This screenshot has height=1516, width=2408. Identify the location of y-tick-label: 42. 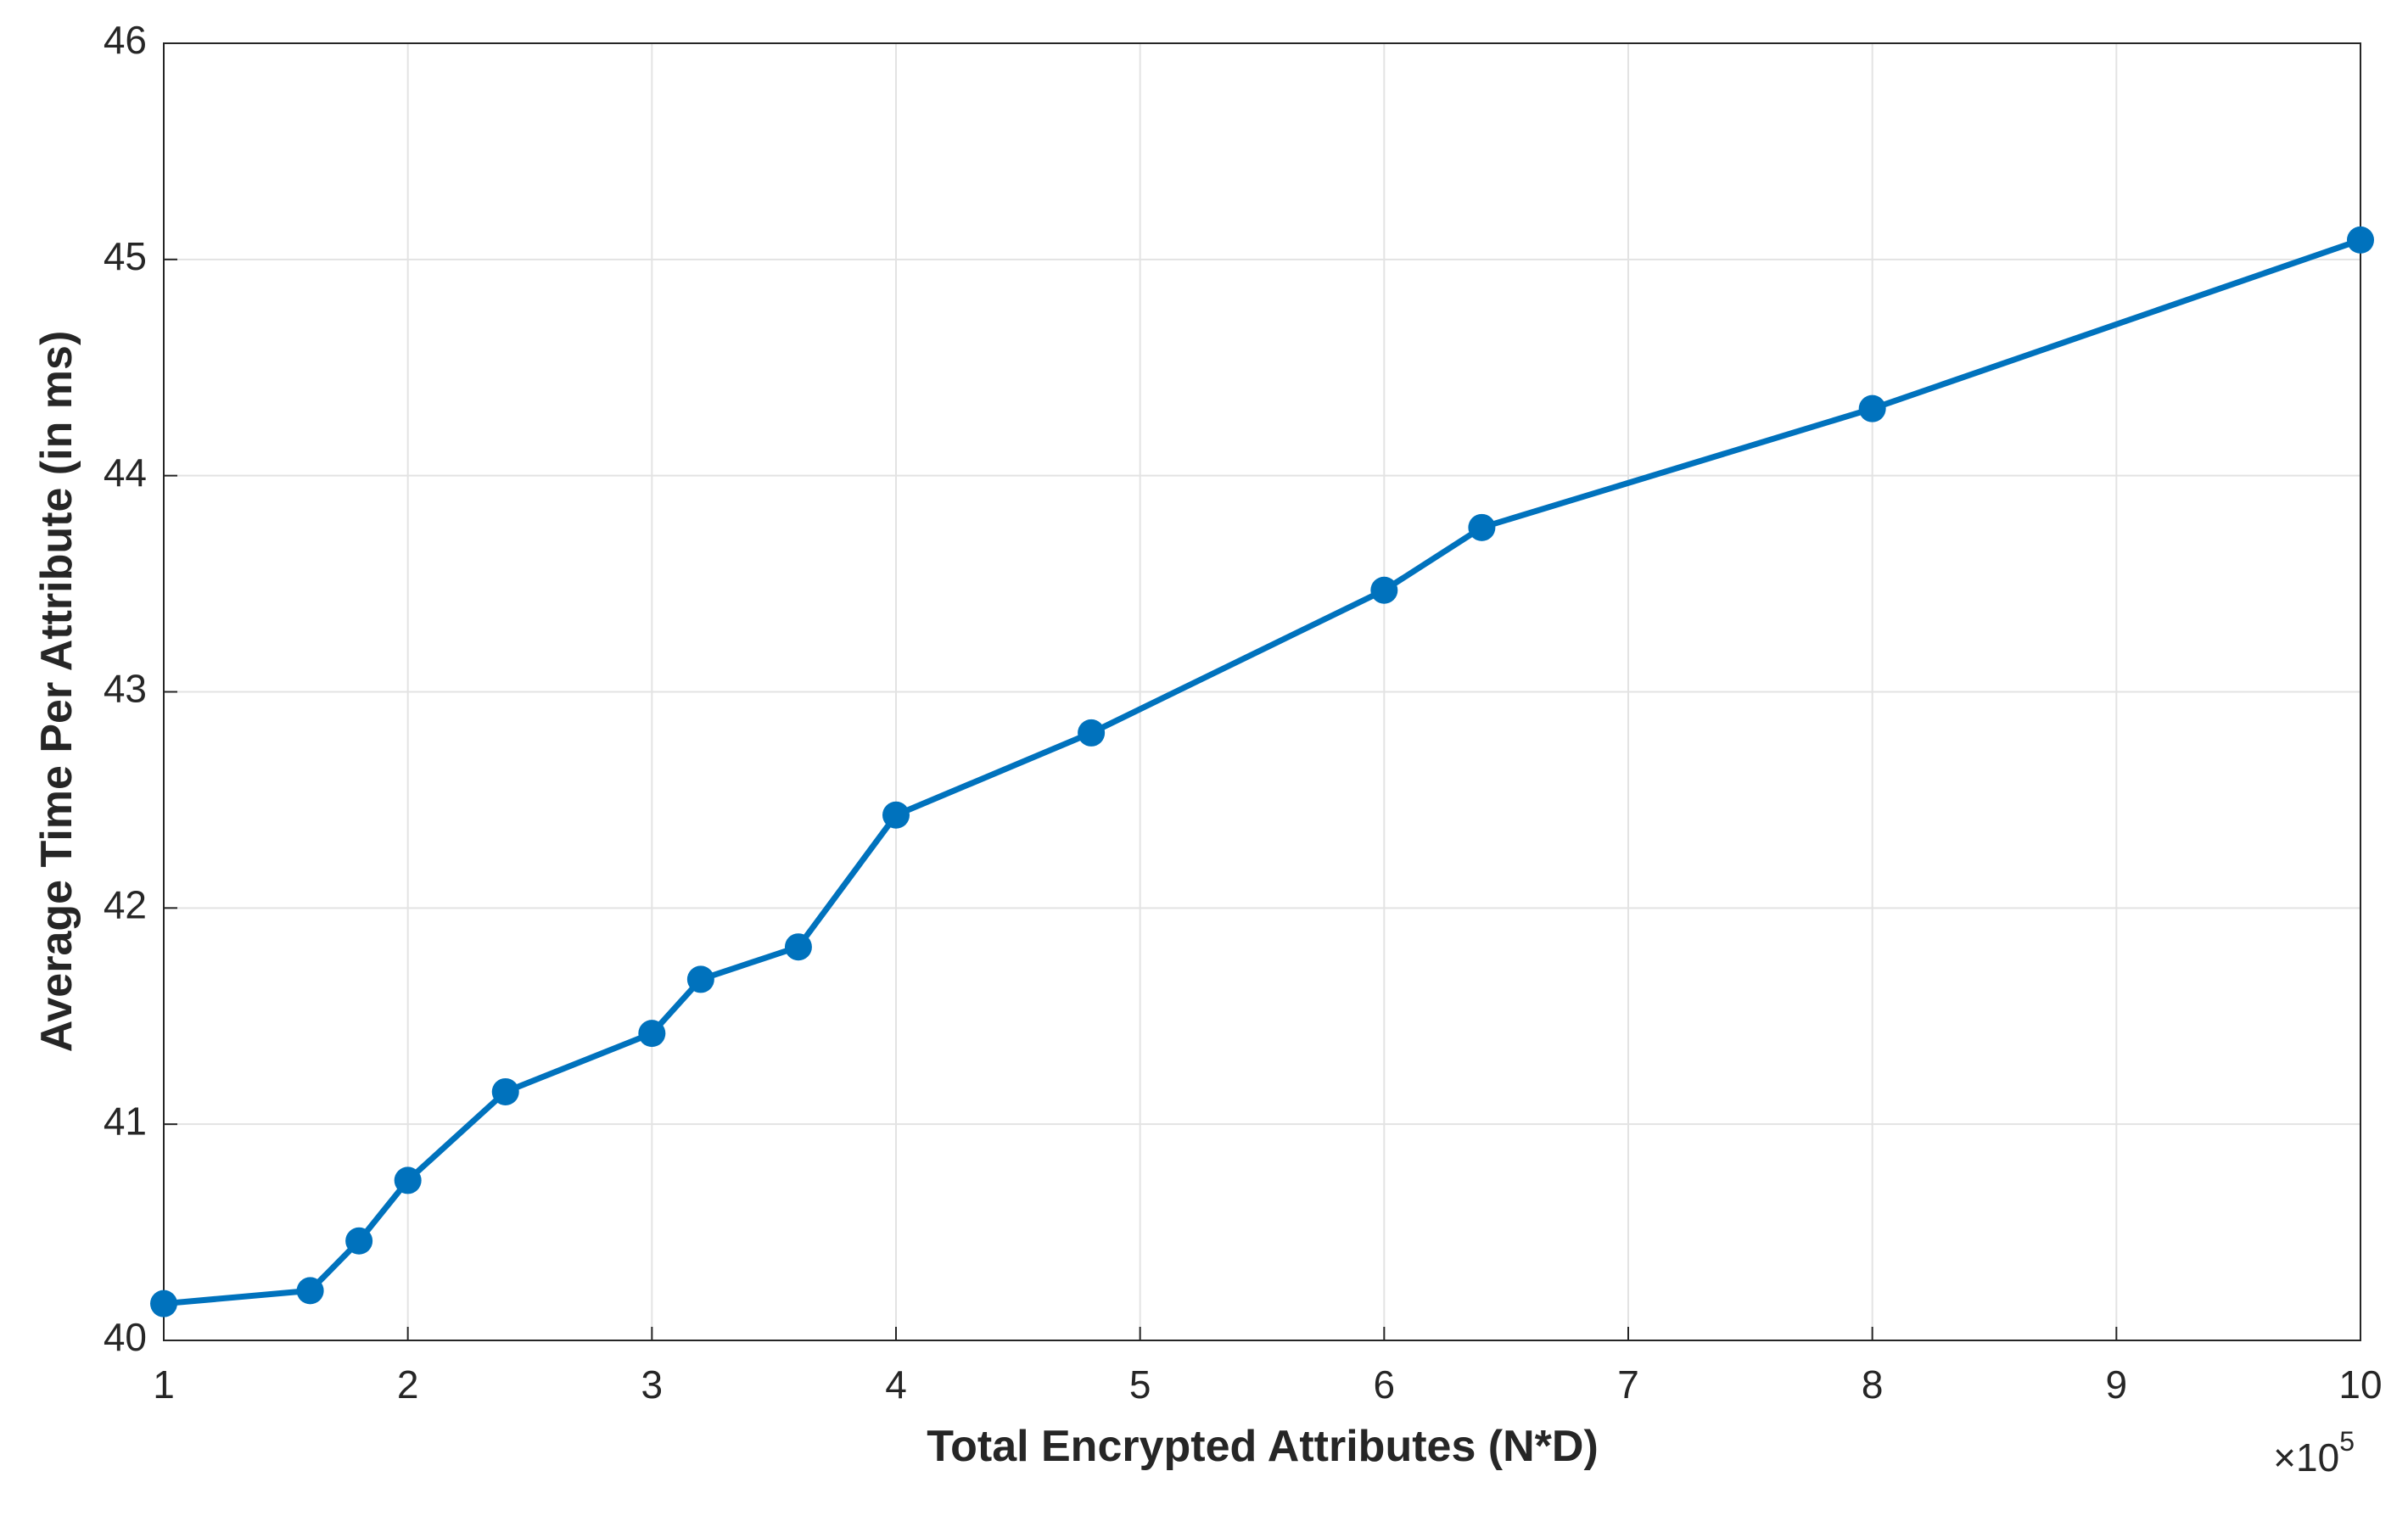
(125, 904).